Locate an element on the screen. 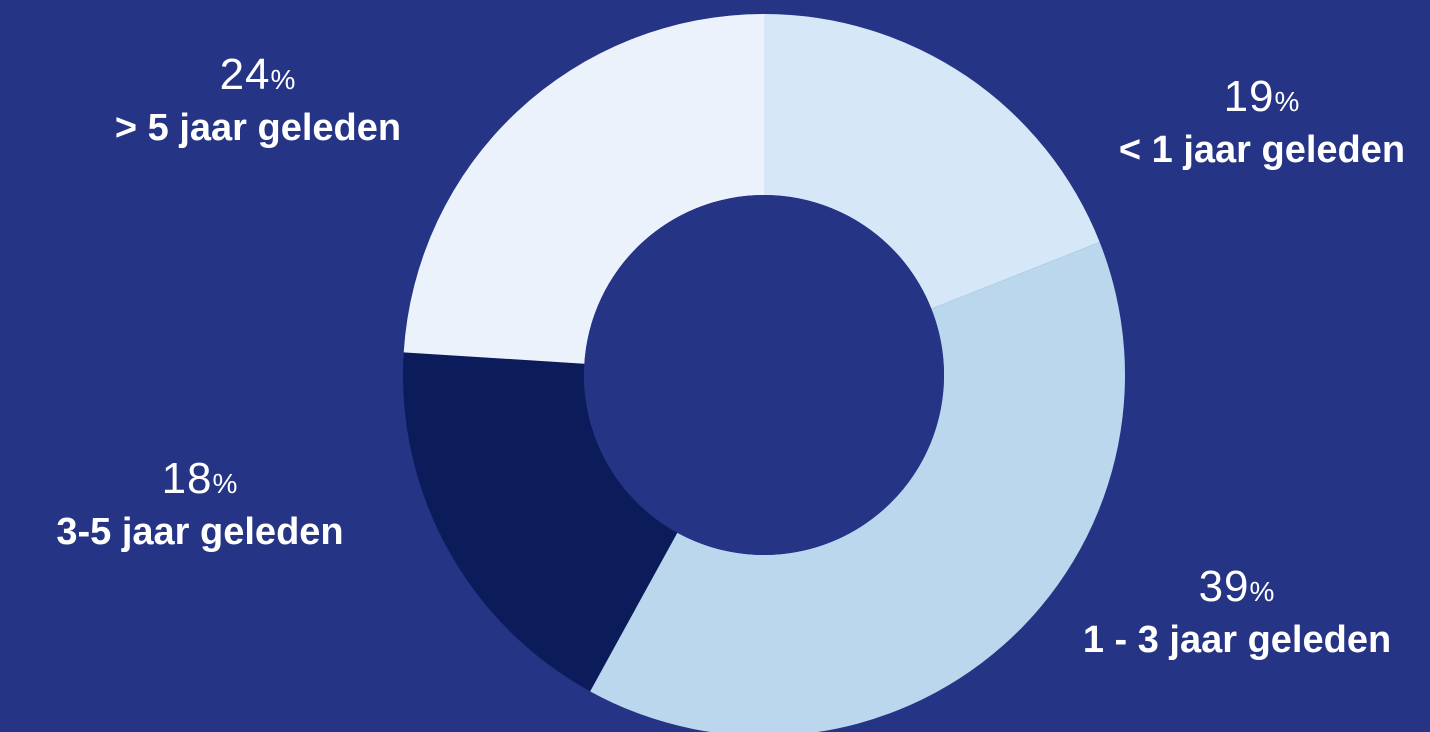  category-label-3to5: 3-5 jaar geleden is located at coordinates (200, 532).